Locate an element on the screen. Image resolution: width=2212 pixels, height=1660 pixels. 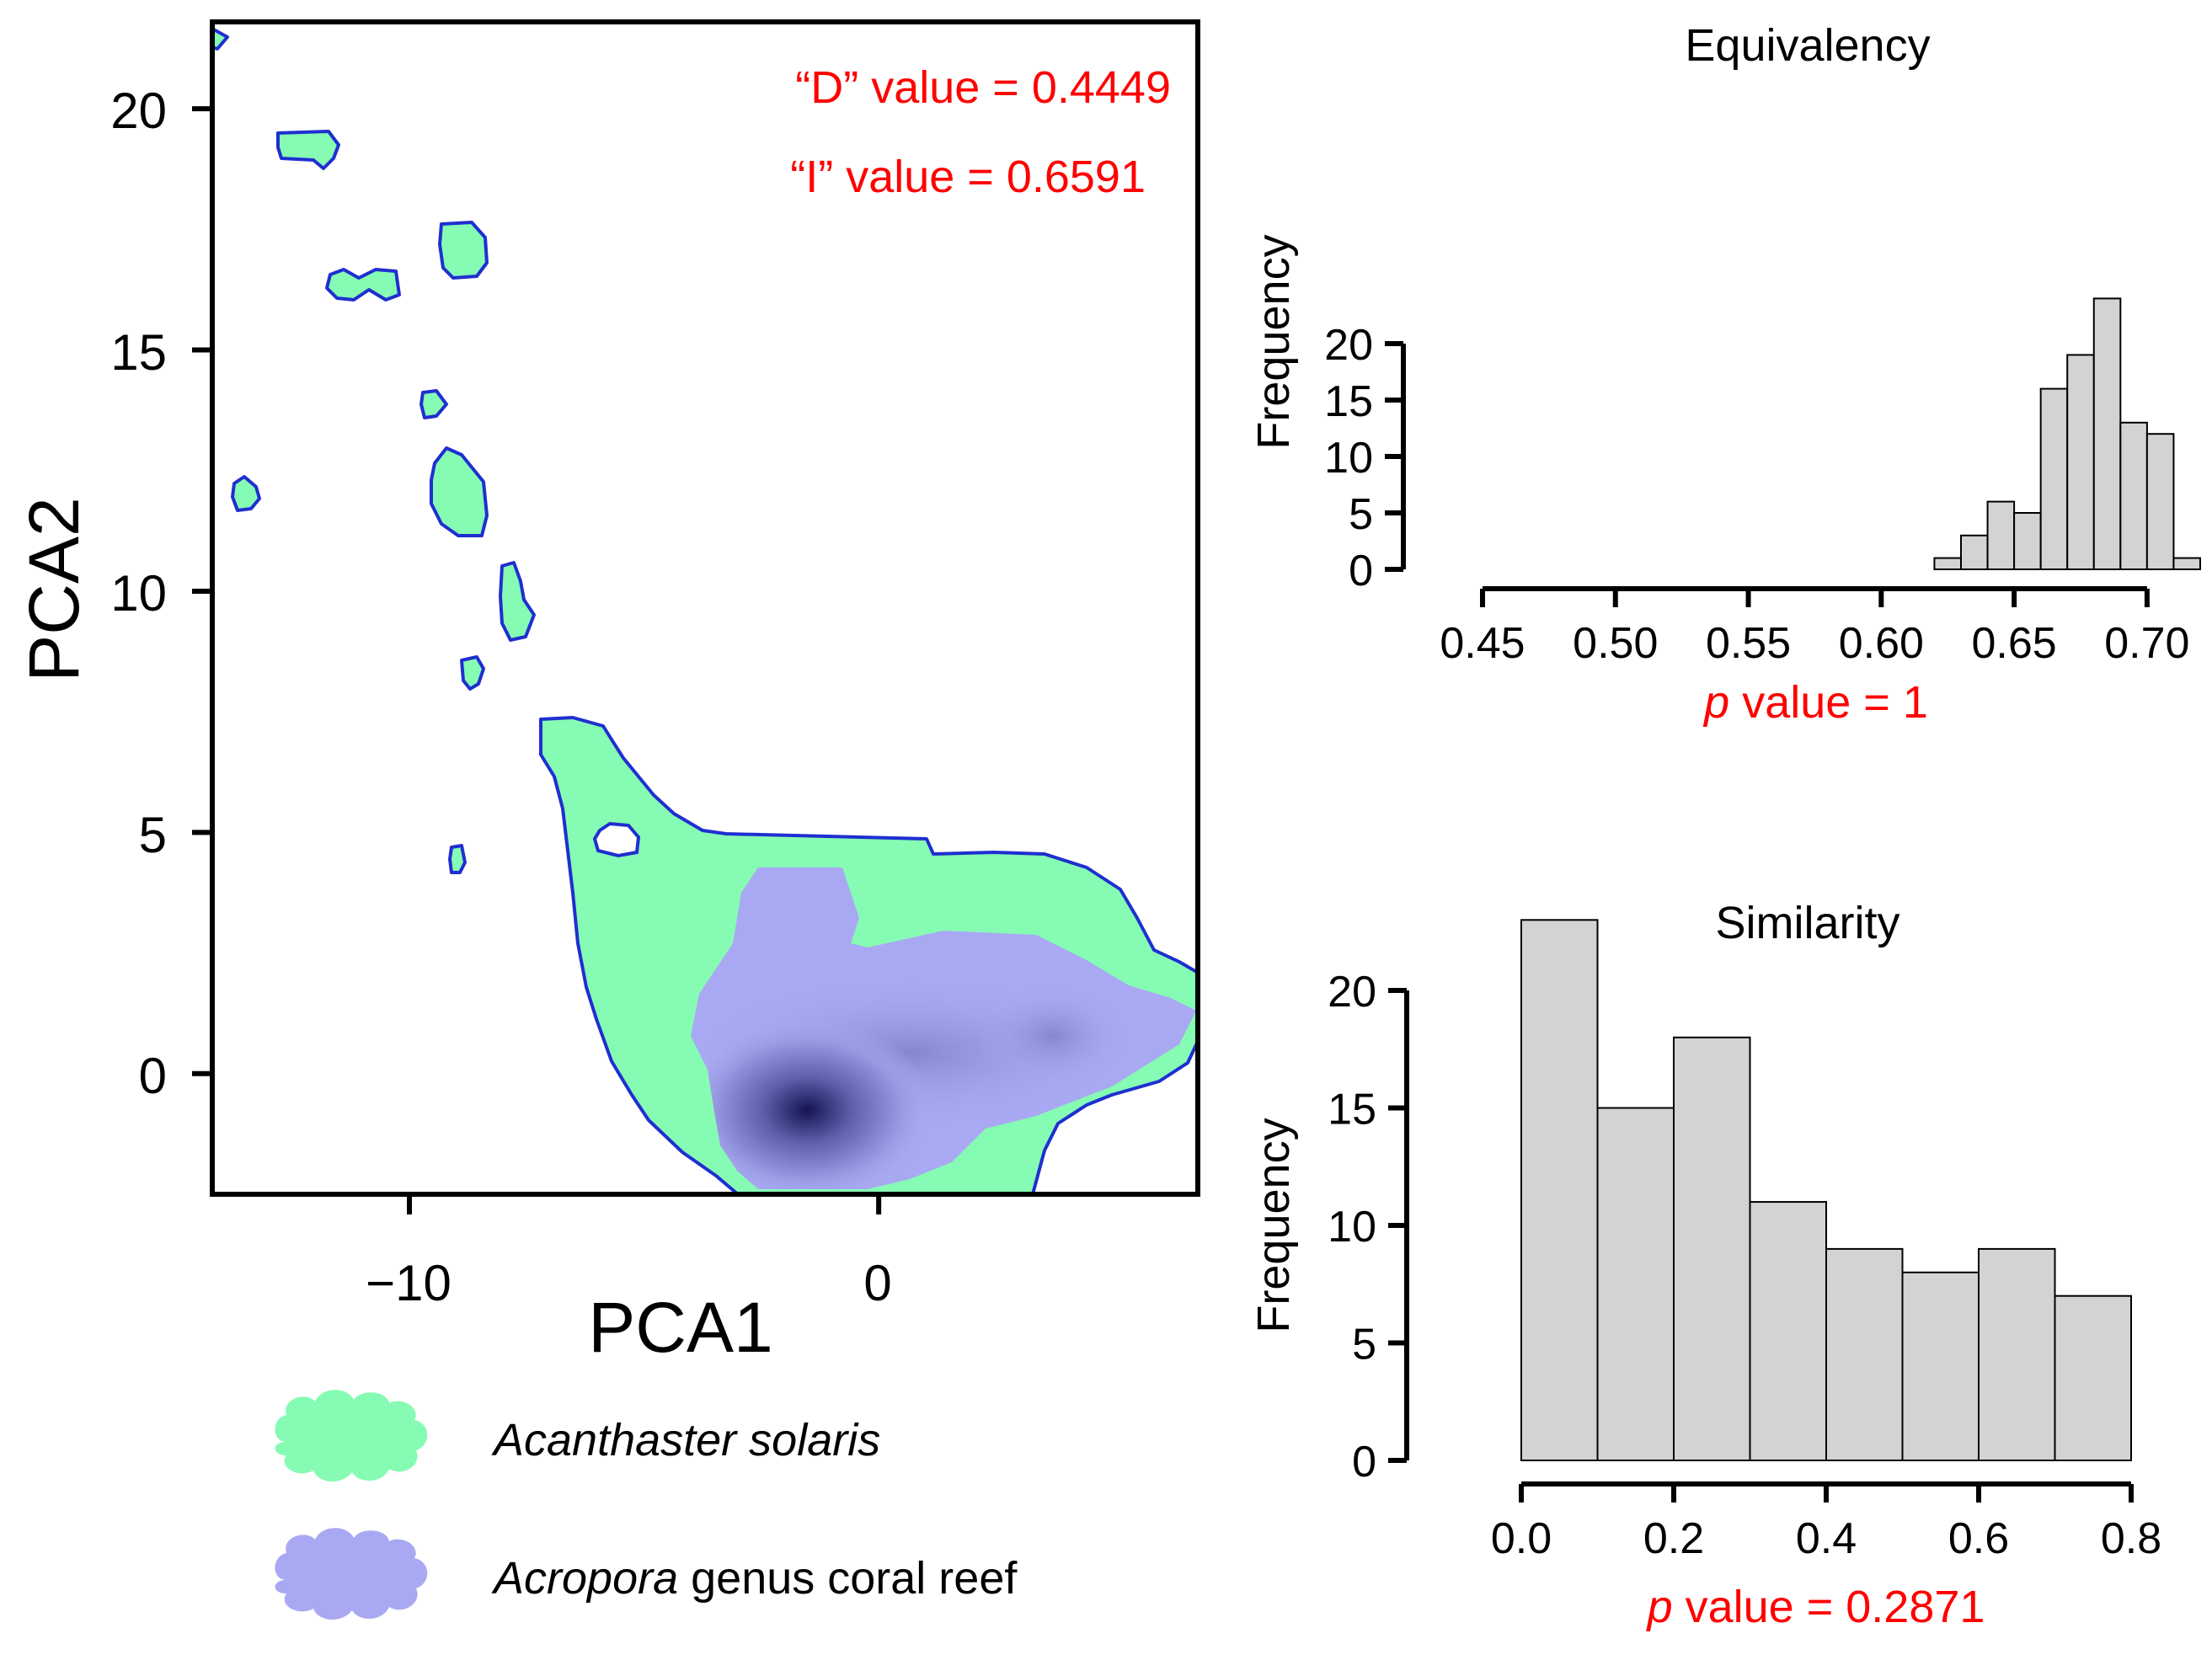
legend-label-genus: Acropora is located at coordinates (584, 1578).